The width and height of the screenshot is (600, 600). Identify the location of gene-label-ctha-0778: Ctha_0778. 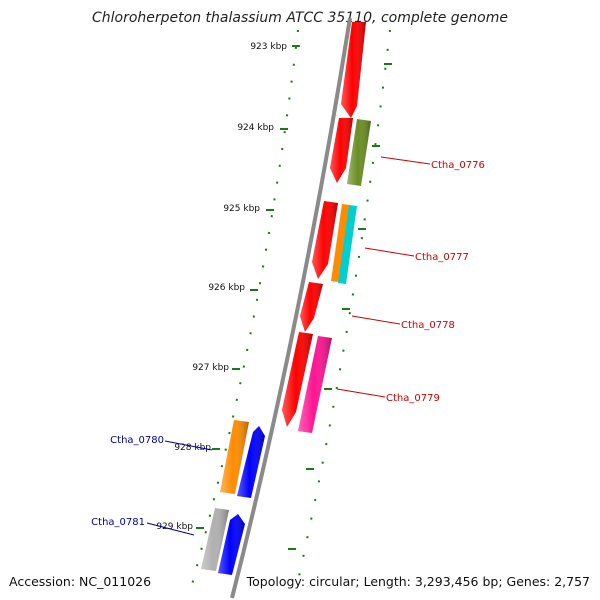
(428, 325).